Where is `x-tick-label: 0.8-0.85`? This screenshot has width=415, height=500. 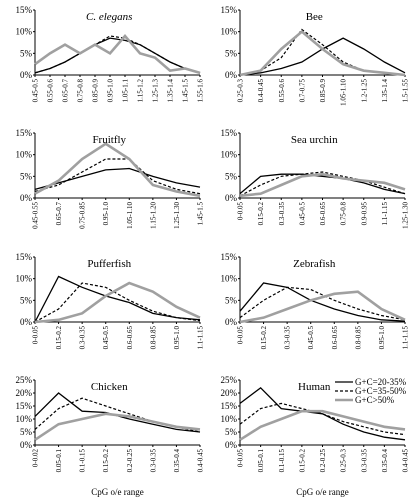
x-tick-label: 0.8-0.85 is located at coordinates (358, 338).